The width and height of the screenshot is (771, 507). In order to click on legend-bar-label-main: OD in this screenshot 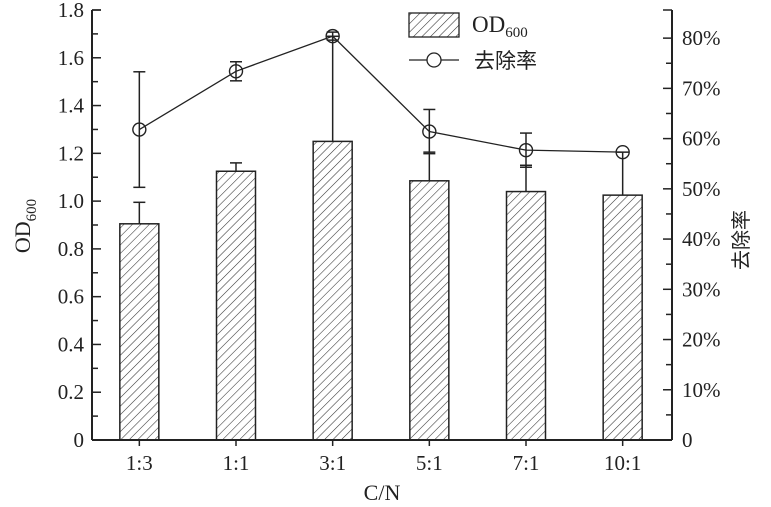, I will do `click(488, 24)`.